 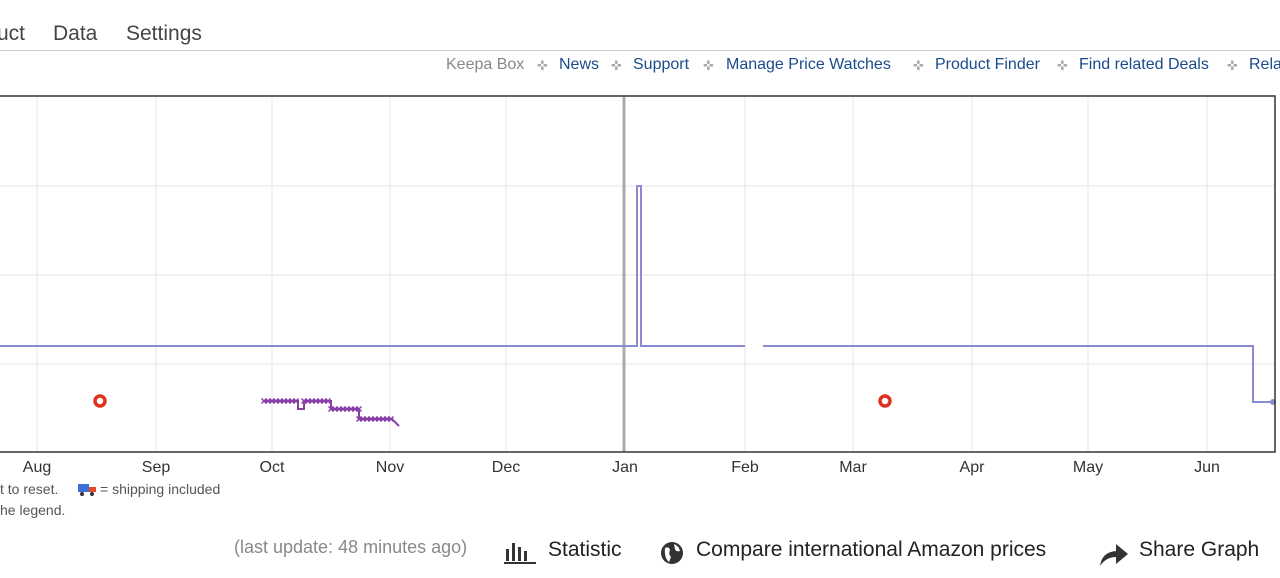 I want to click on x-tick-label: Mar, so click(x=853, y=467).